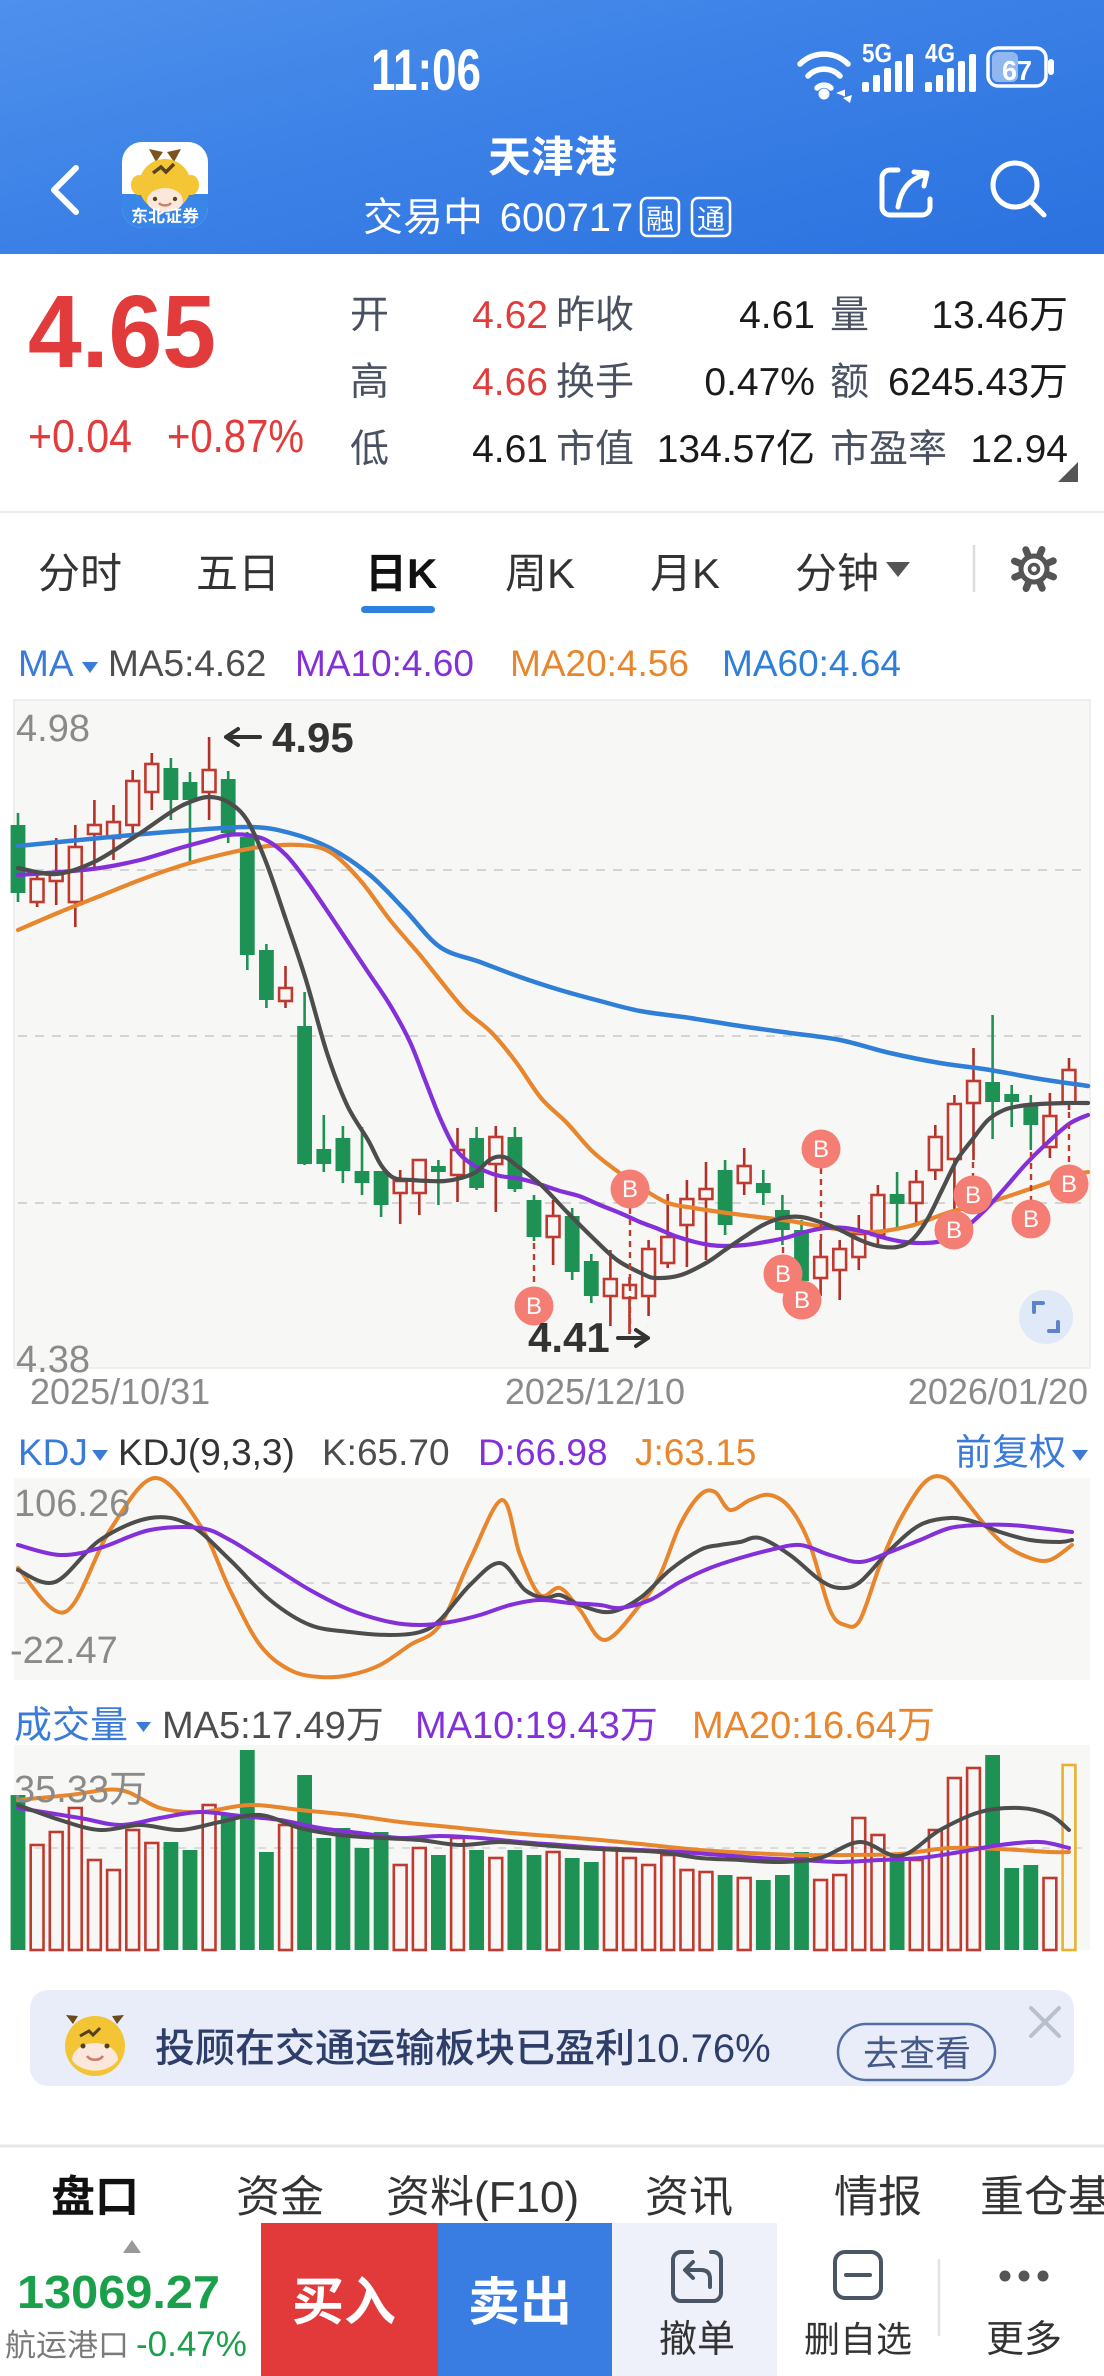 Image resolution: width=1104 pixels, height=2376 pixels. What do you see at coordinates (595, 1391) in the screenshot?
I see `svg-text: 2025/12/10` at bounding box center [595, 1391].